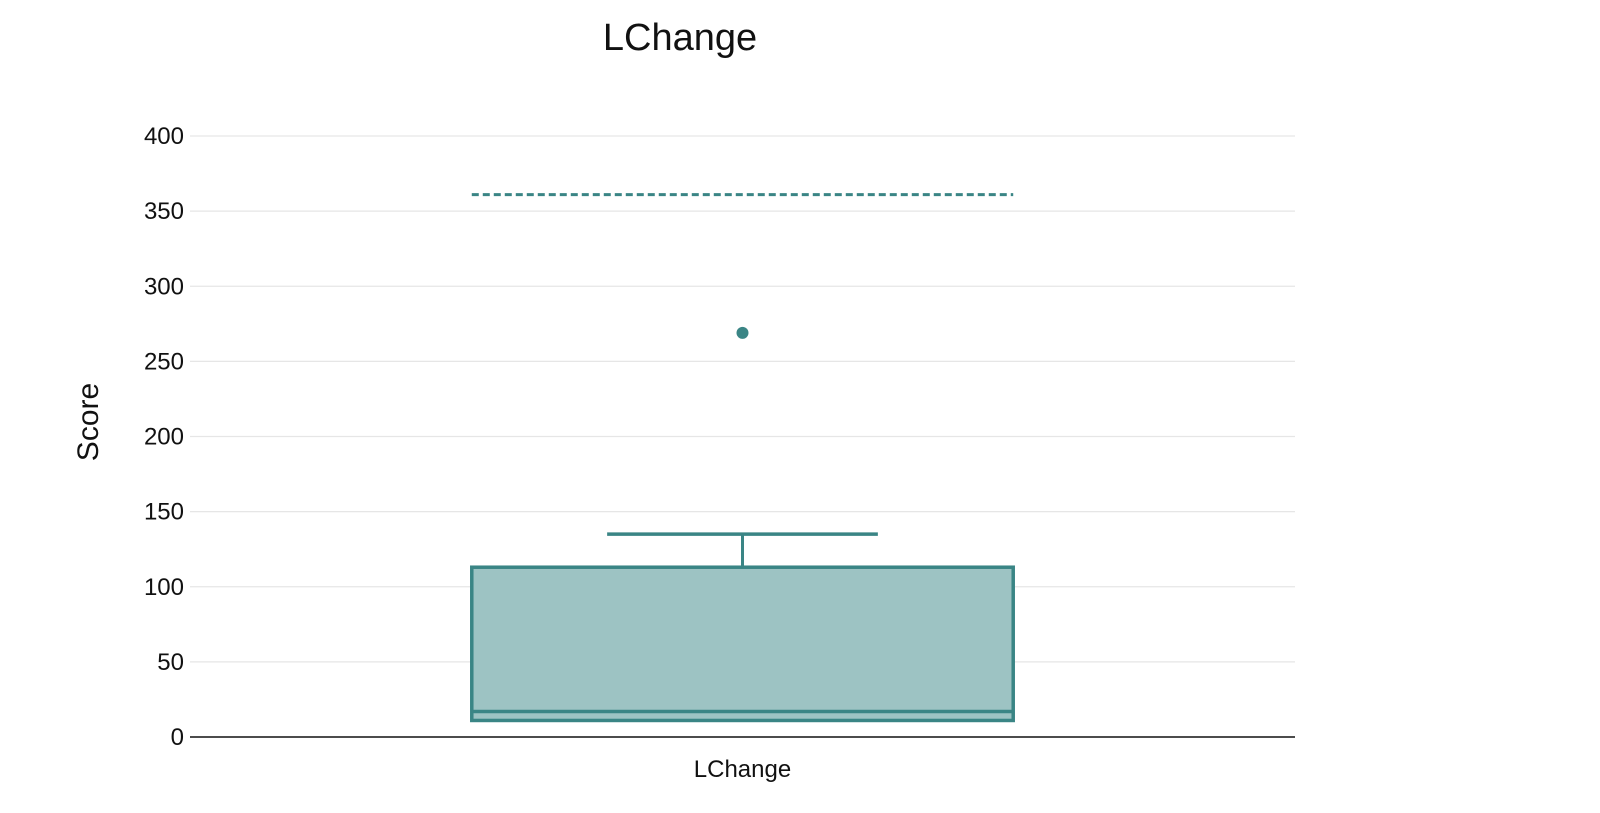 Image resolution: width=1600 pixels, height=813 pixels. Describe the element at coordinates (164, 211) in the screenshot. I see `y-tick-label: 350` at that location.